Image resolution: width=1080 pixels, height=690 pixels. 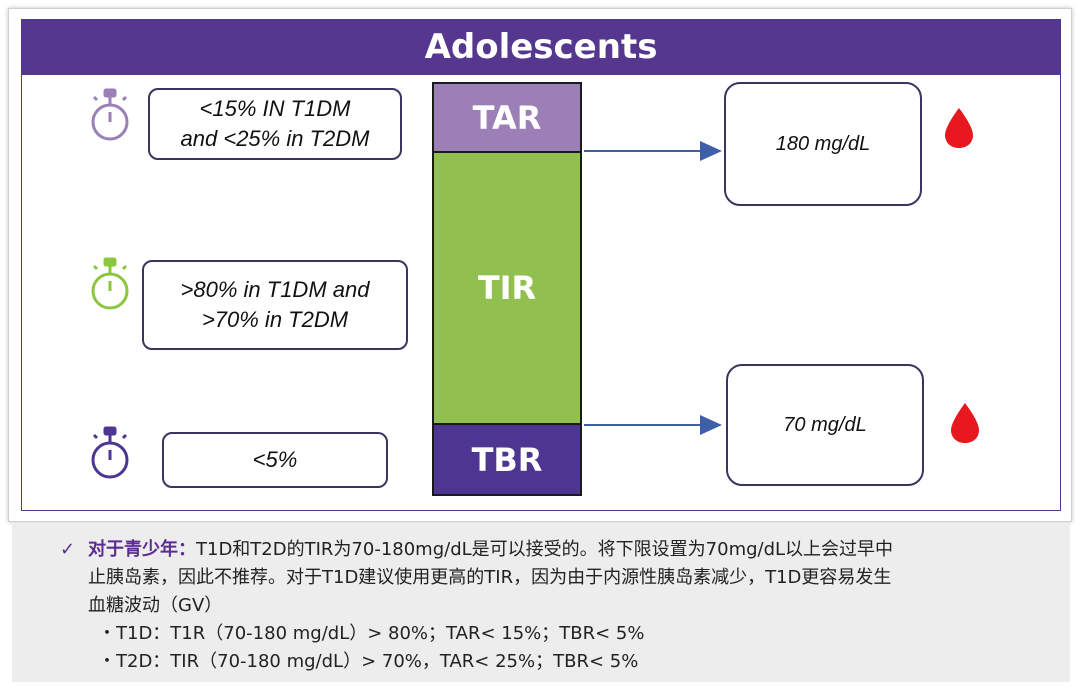 What do you see at coordinates (155, 605) in the screenshot?
I see `caption-line-3: 血糖波动（GV）` at bounding box center [155, 605].